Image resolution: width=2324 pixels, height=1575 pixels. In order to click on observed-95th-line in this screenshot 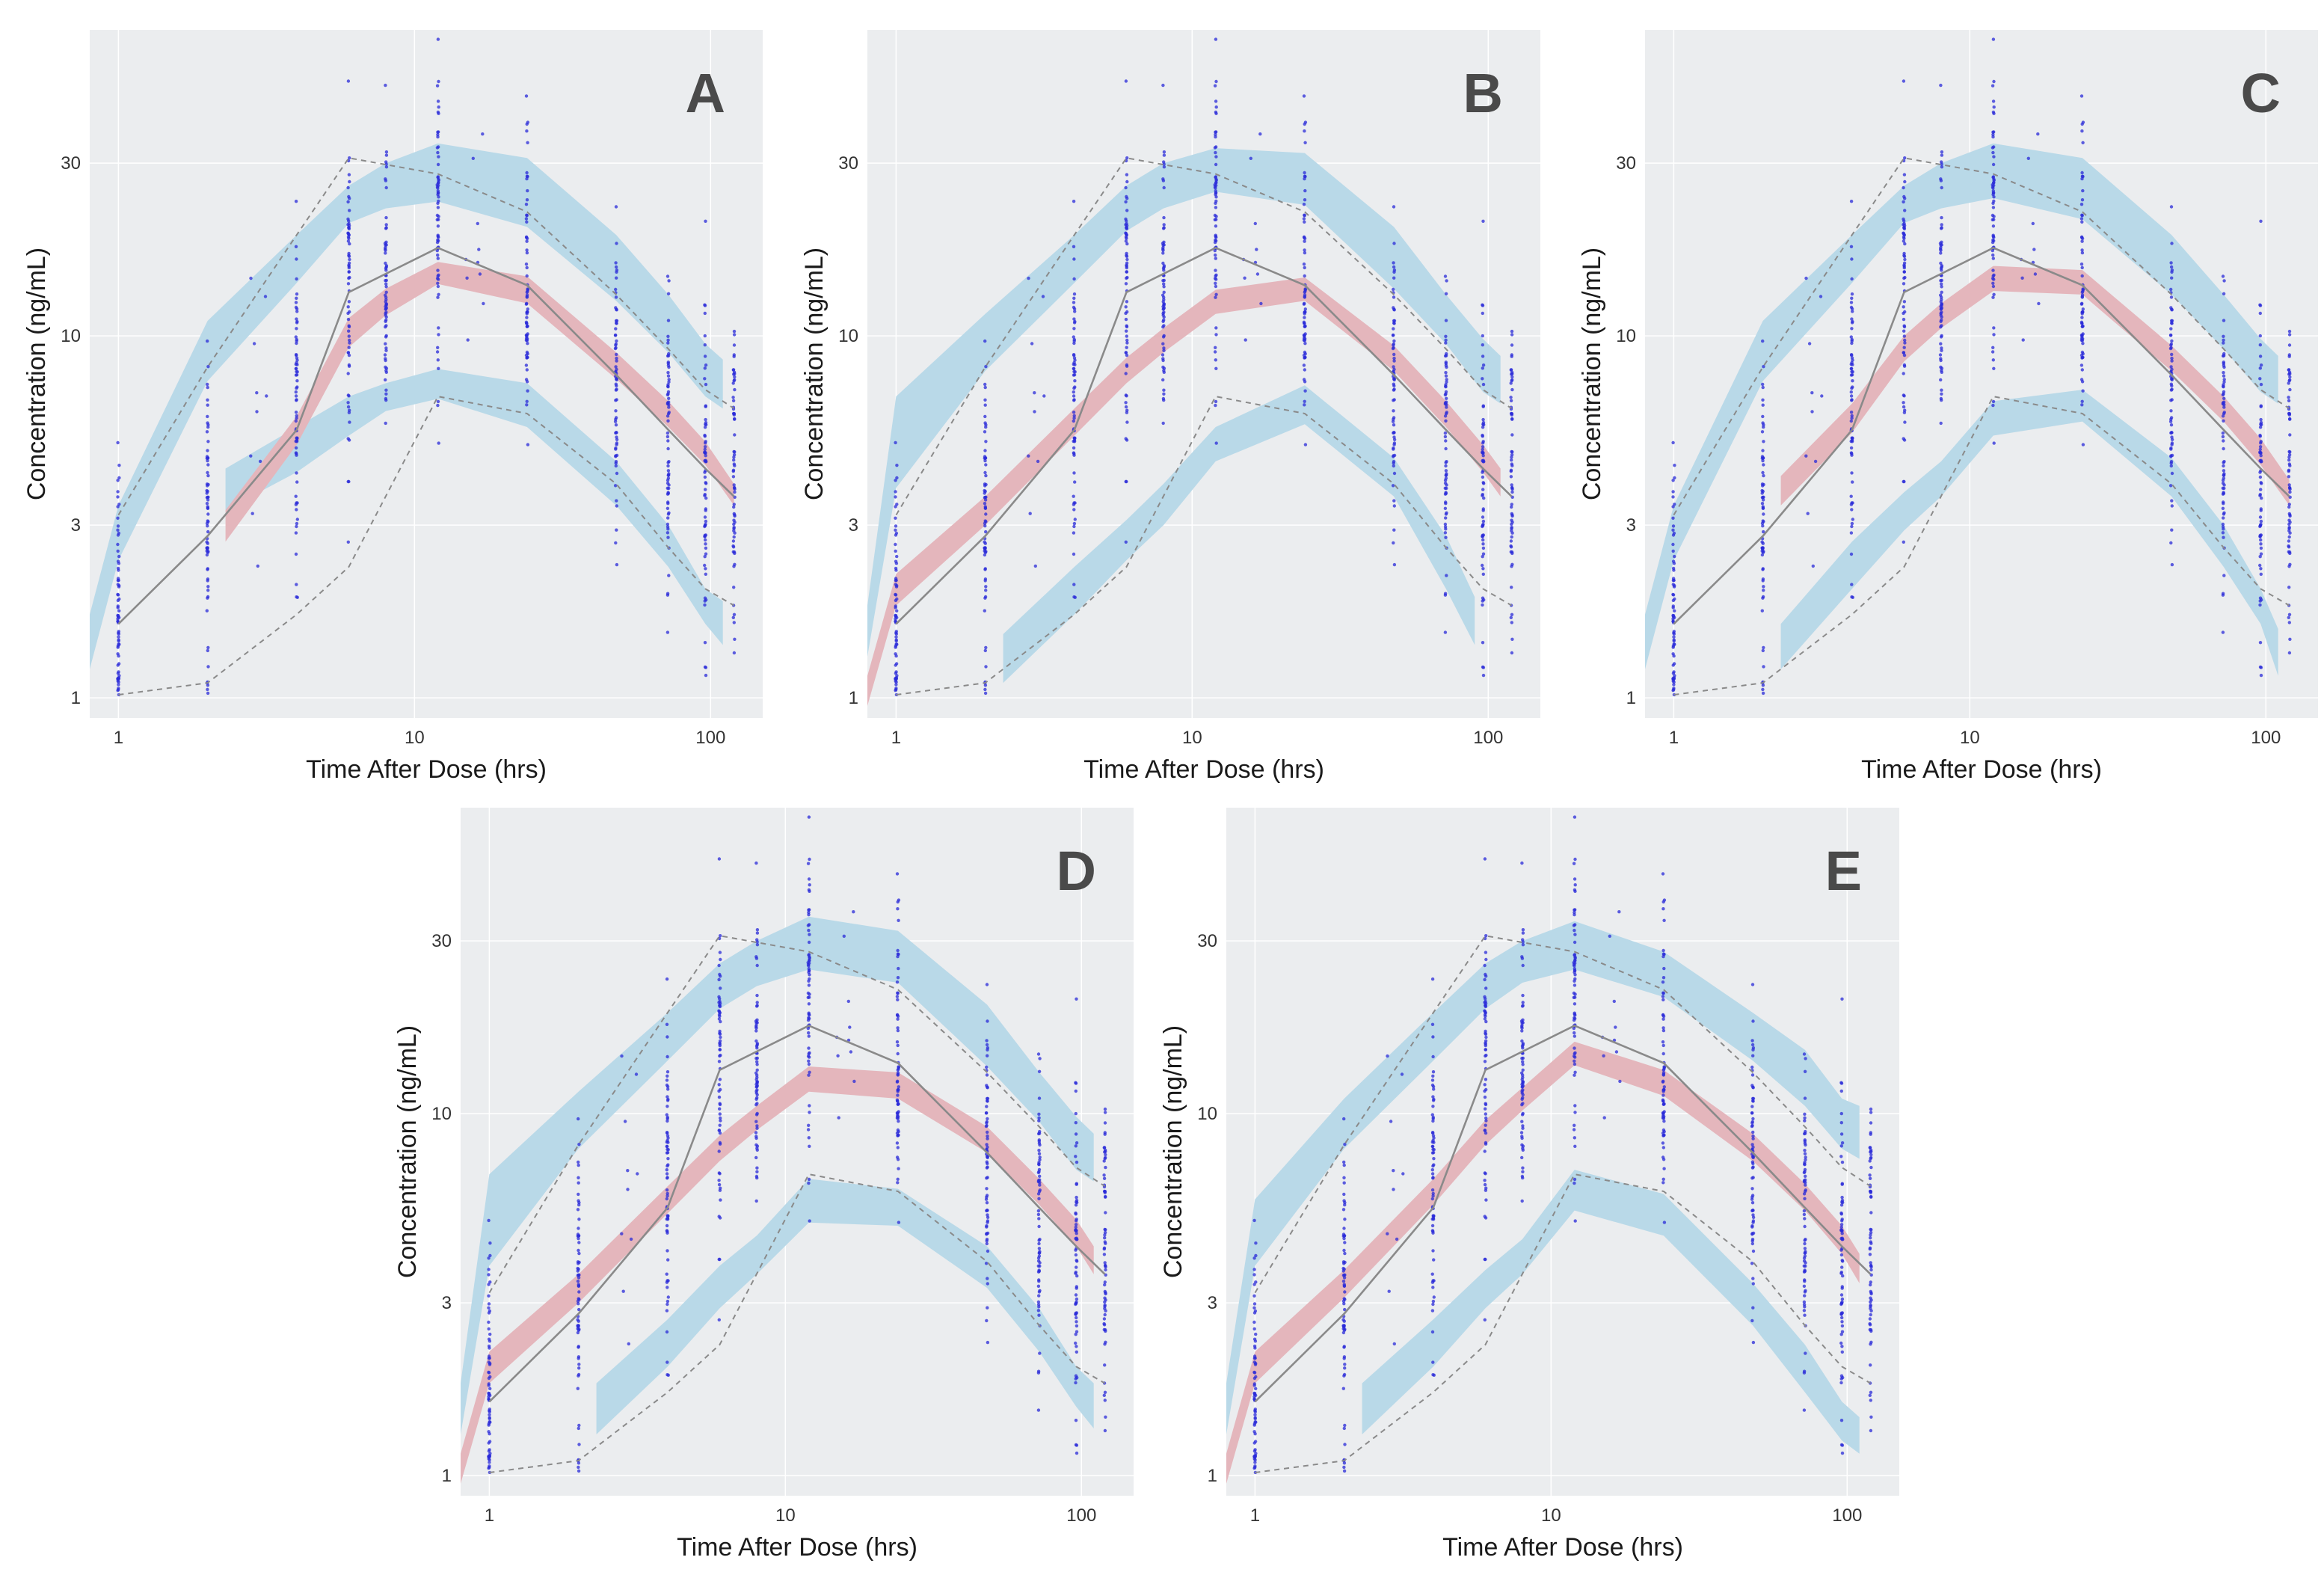, I will do `click(1563, 1114)`.